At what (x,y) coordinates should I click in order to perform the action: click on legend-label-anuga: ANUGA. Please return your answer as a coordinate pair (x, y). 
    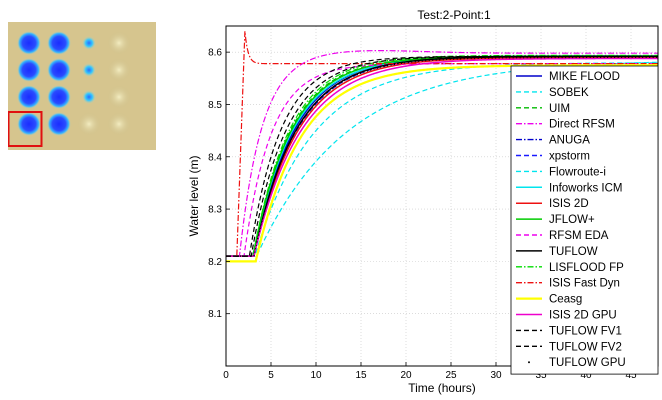
    Looking at the image, I should click on (569, 141).